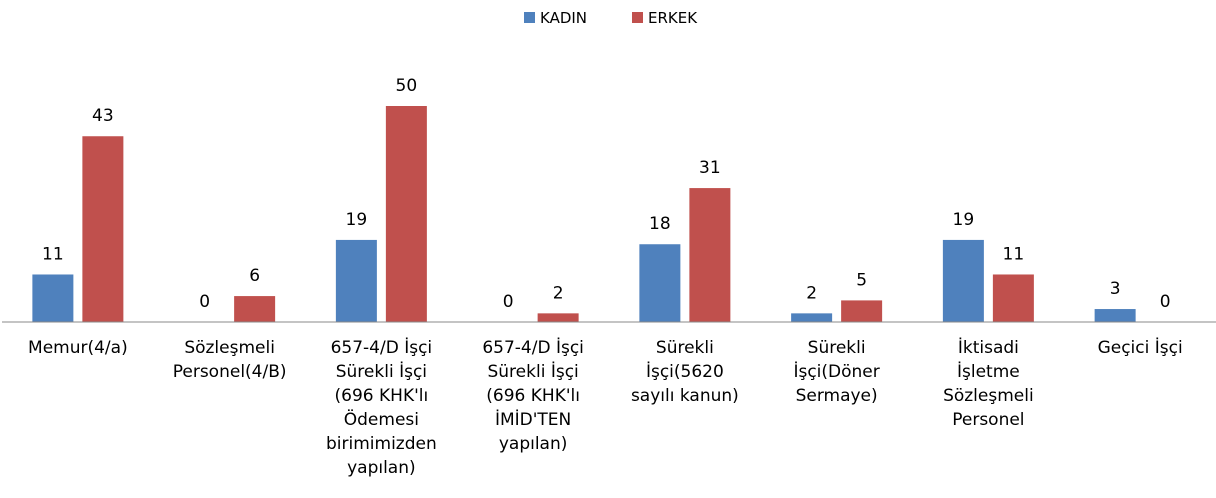 The image size is (1216, 498). Describe the element at coordinates (229, 360) in the screenshot. I see `x-tick-label: Sözleşmeli Personel(4/B)` at that location.